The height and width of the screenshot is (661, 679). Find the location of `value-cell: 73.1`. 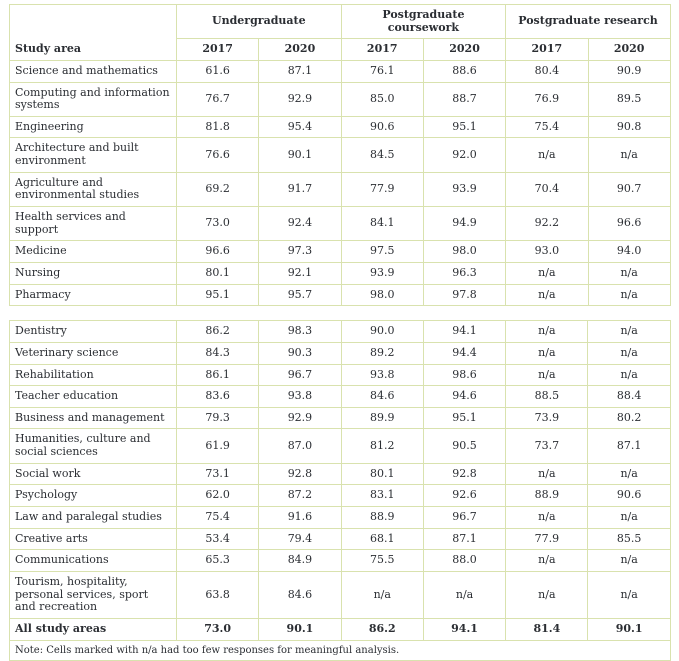

value-cell: 73.1 is located at coordinates (217, 474).